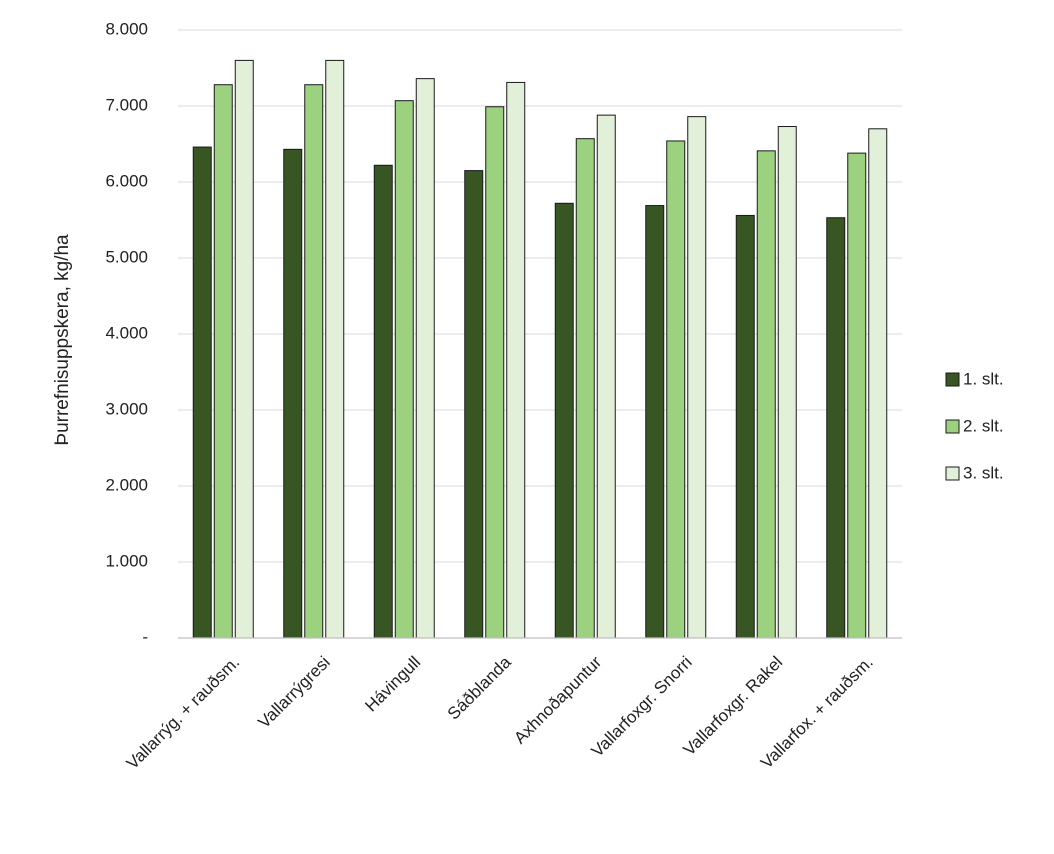 This screenshot has width=1054, height=854. Describe the element at coordinates (126, 256) in the screenshot. I see `y-tick-label: 5.000` at that location.